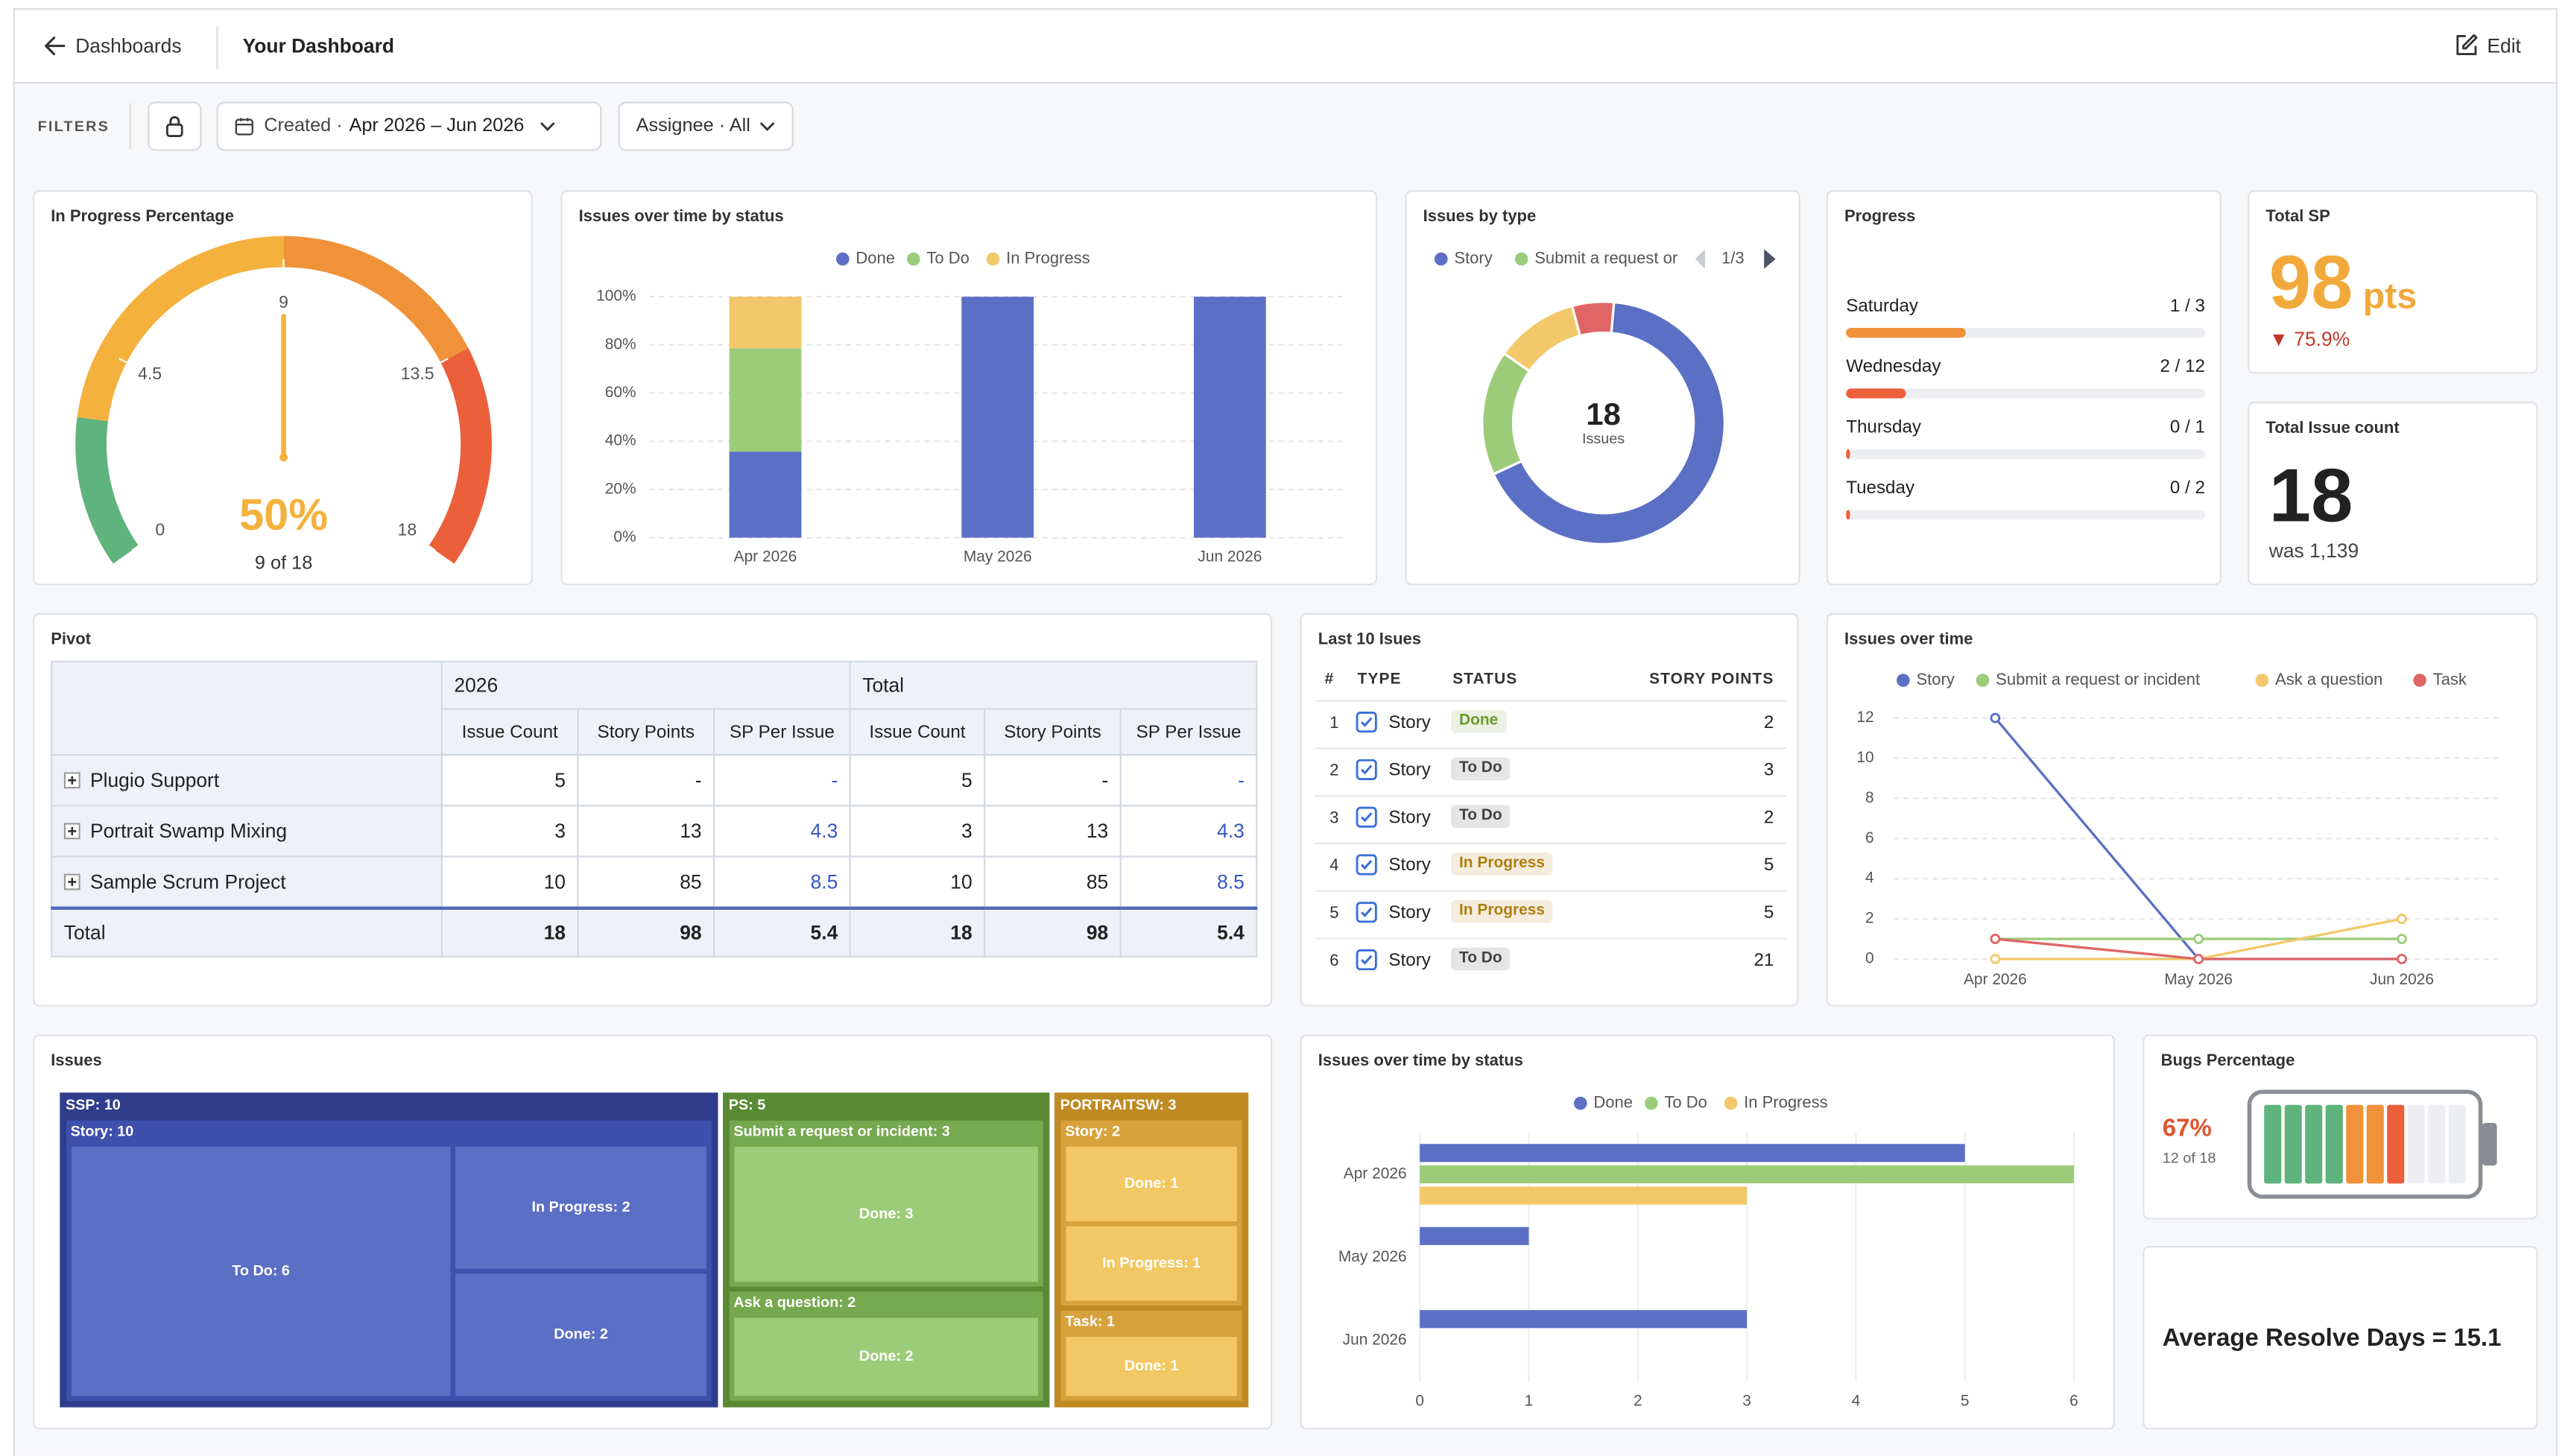 The height and width of the screenshot is (1456, 2571). Describe the element at coordinates (547, 126) in the screenshot. I see `chevron-icon` at that location.